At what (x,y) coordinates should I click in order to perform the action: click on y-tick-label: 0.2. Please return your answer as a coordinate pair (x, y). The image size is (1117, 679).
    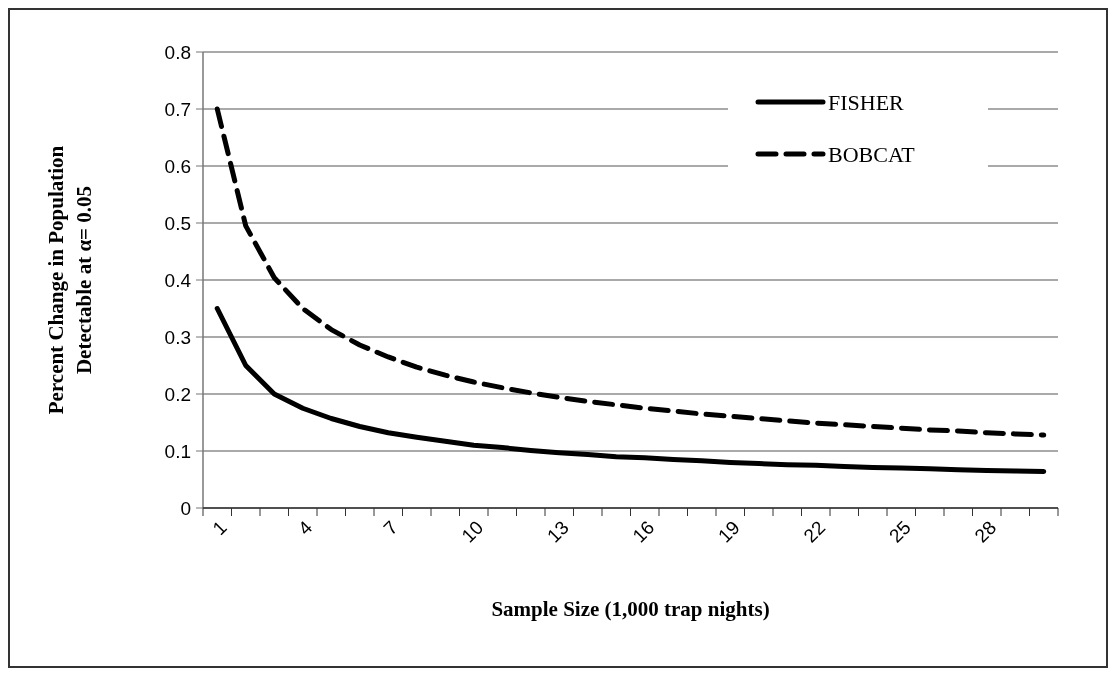
    Looking at the image, I should click on (177, 394).